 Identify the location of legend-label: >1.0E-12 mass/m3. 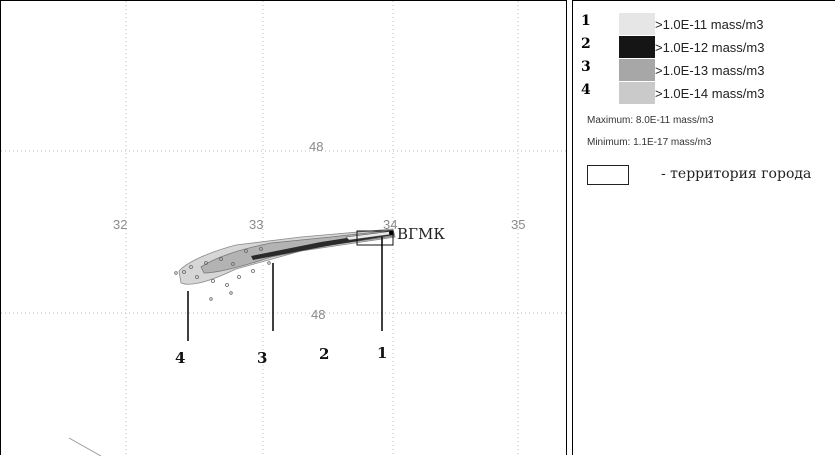
(710, 47).